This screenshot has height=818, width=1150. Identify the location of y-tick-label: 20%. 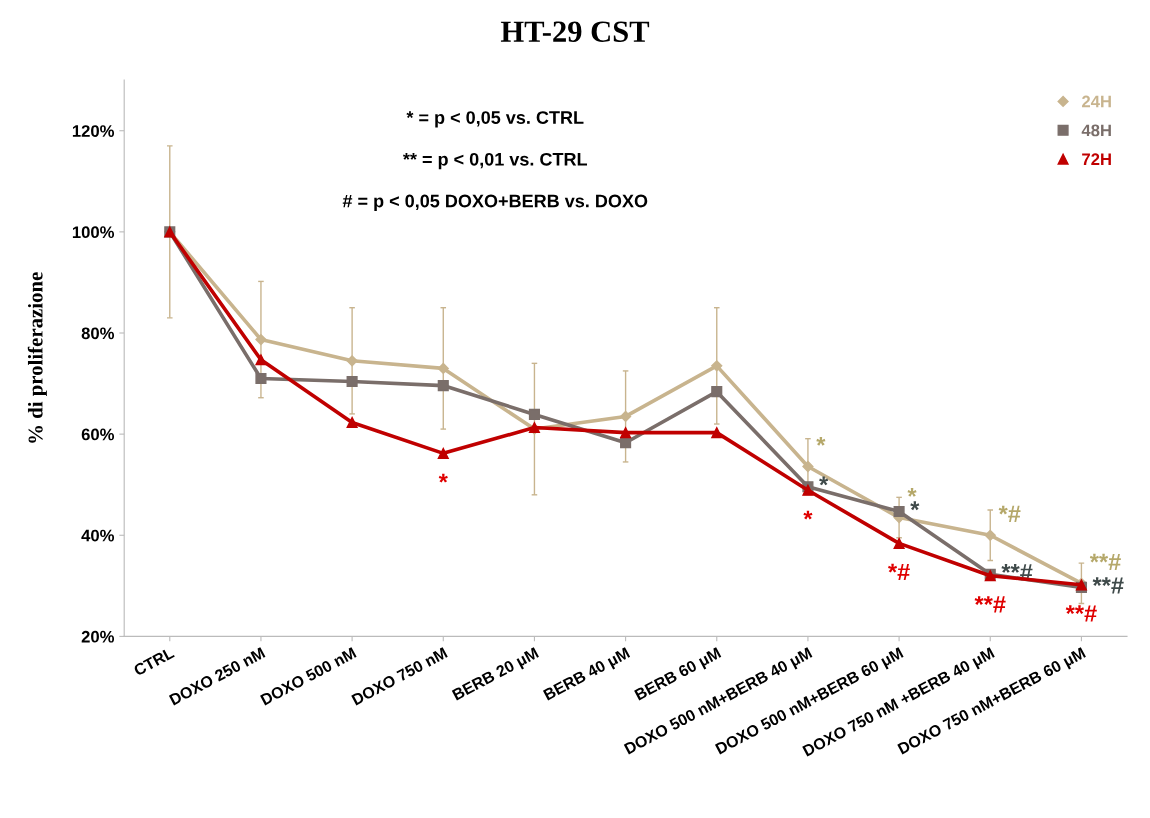
(98, 636).